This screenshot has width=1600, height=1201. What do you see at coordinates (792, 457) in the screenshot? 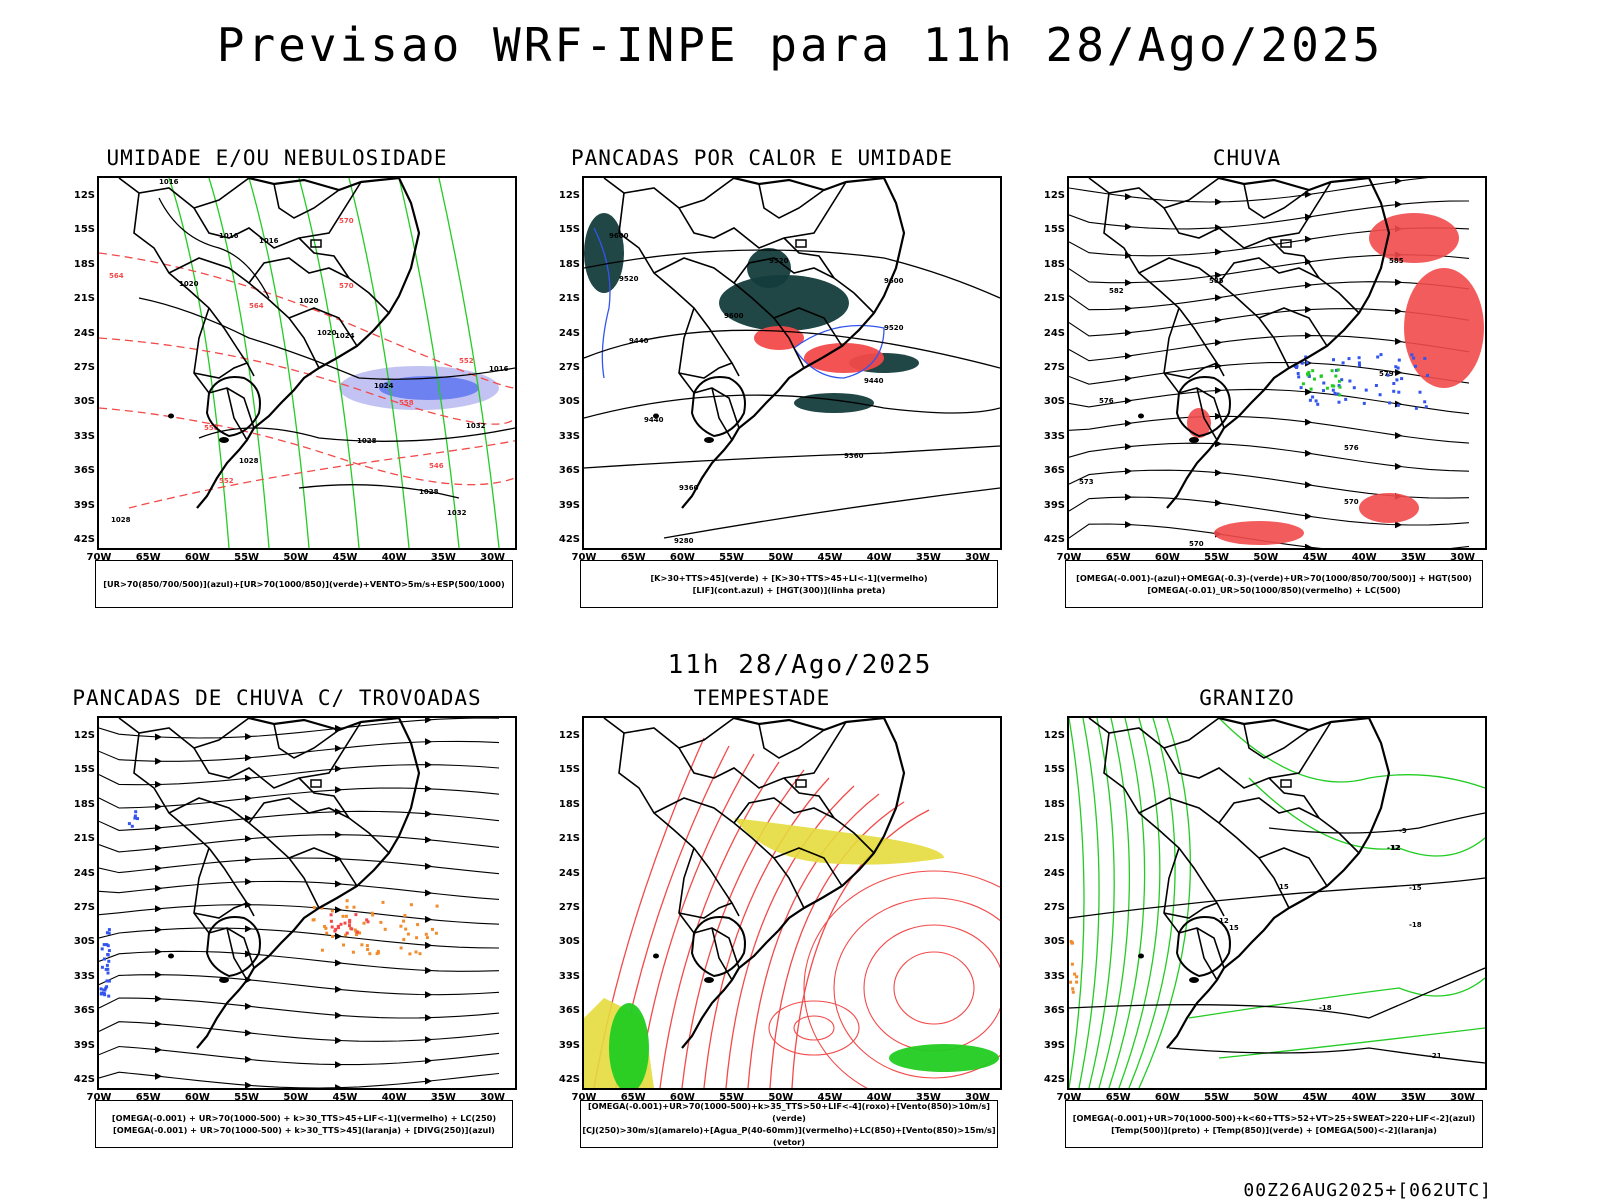
I see `hgt300-line` at bounding box center [792, 457].